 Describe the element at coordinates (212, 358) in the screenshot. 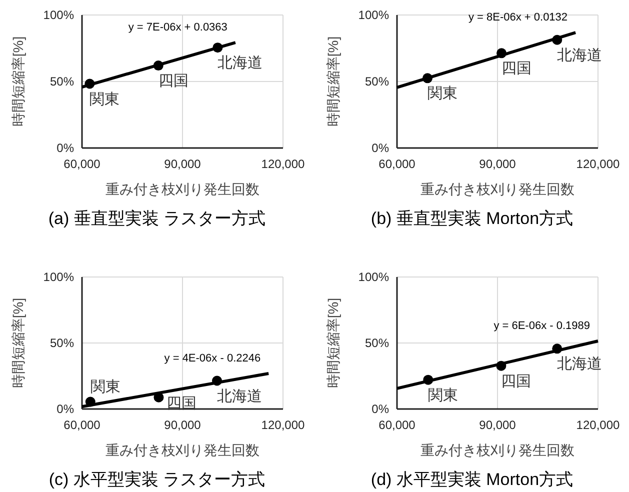

I see `annotation: y = 4E-06x - 0.2246` at that location.